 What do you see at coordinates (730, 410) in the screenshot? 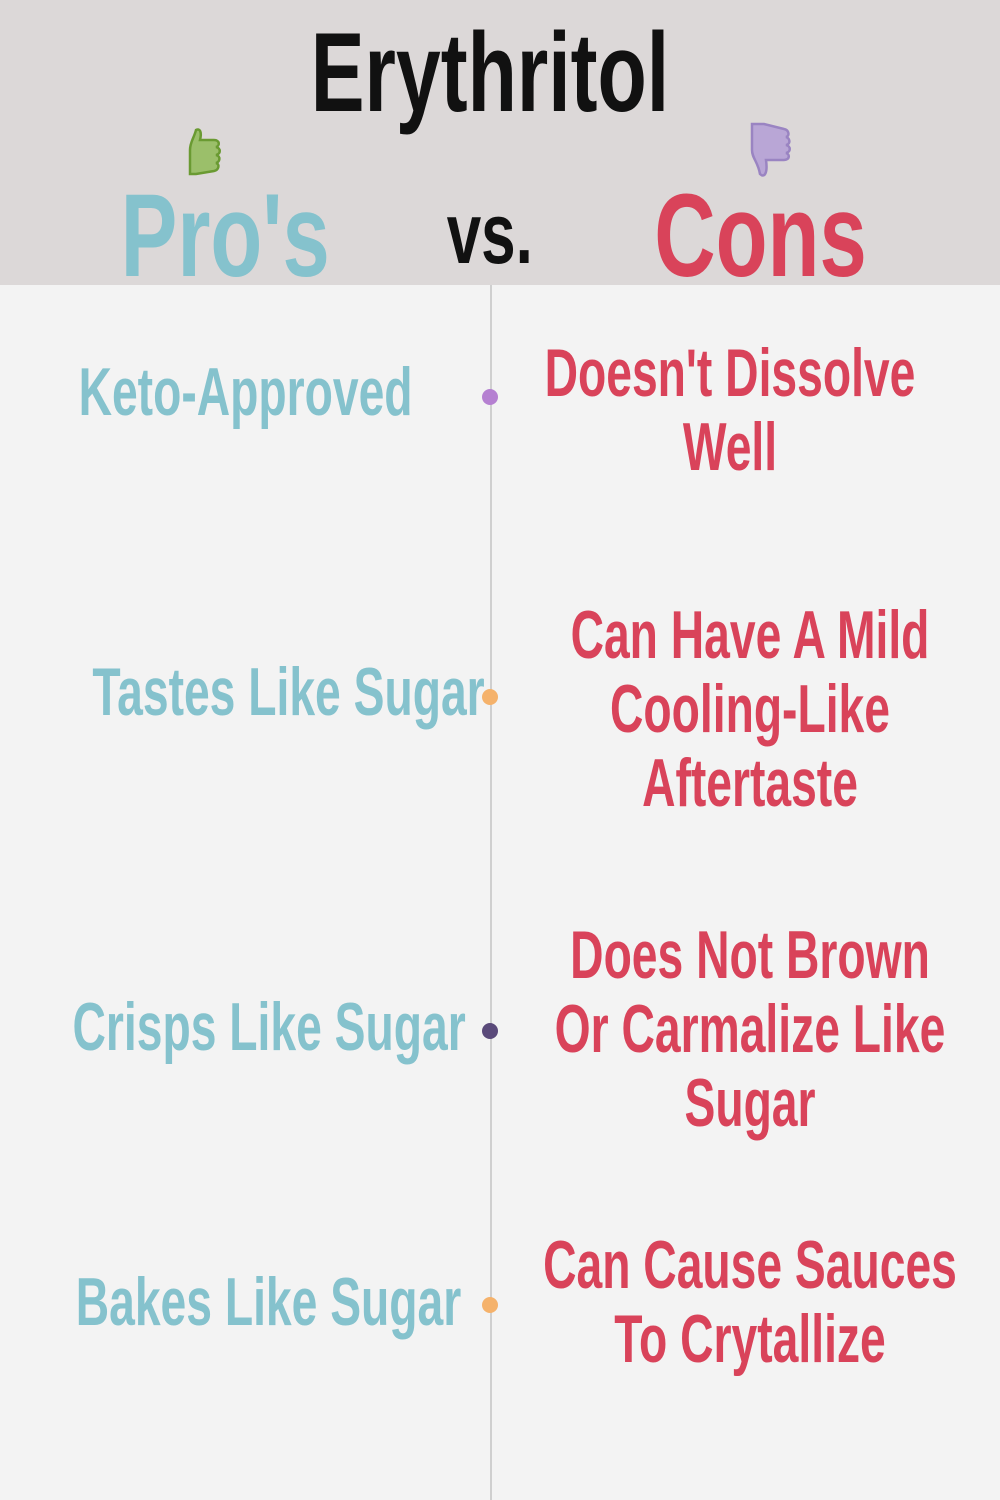
I see `con-item: Doesn't Dissolve Well` at bounding box center [730, 410].